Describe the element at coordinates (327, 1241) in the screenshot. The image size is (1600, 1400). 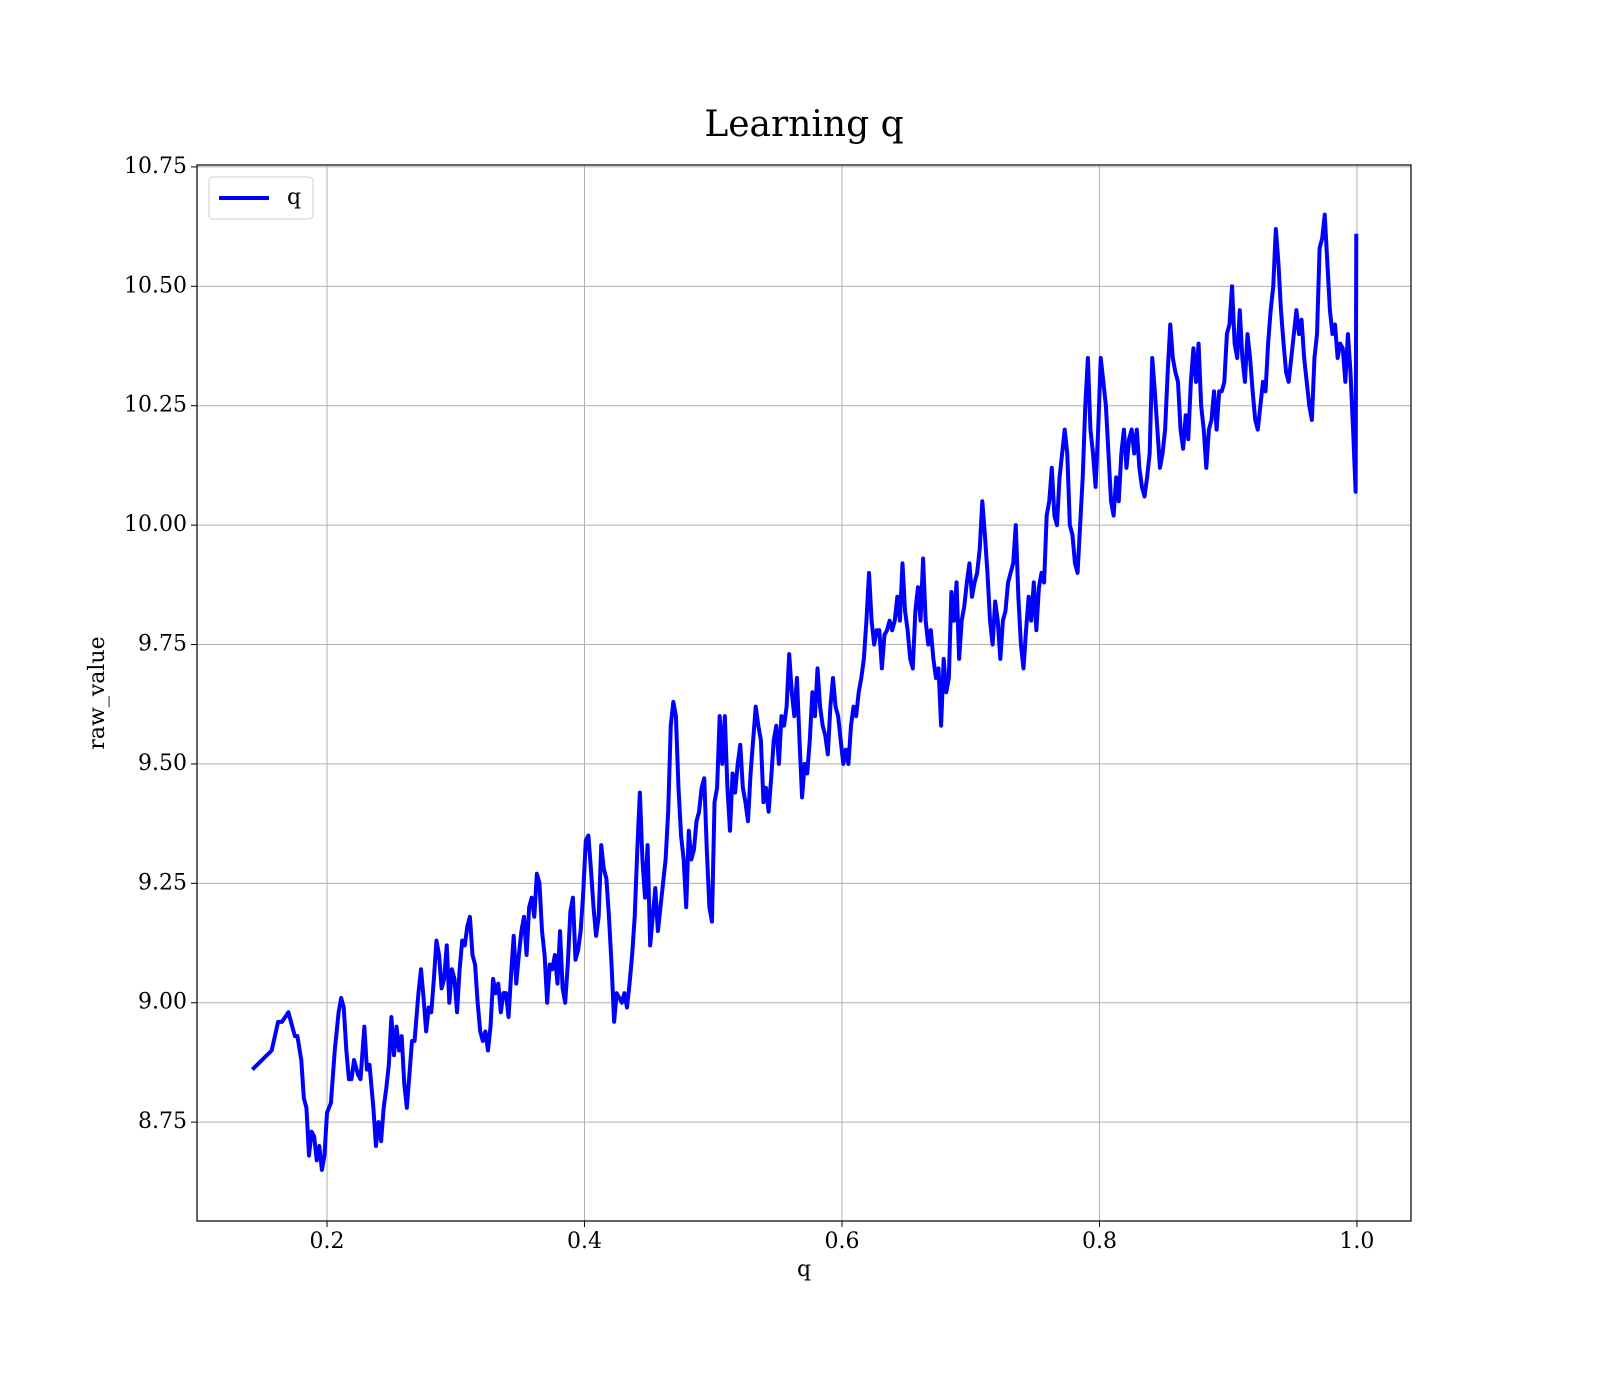
I see `x-tick-label: 0.2` at that location.